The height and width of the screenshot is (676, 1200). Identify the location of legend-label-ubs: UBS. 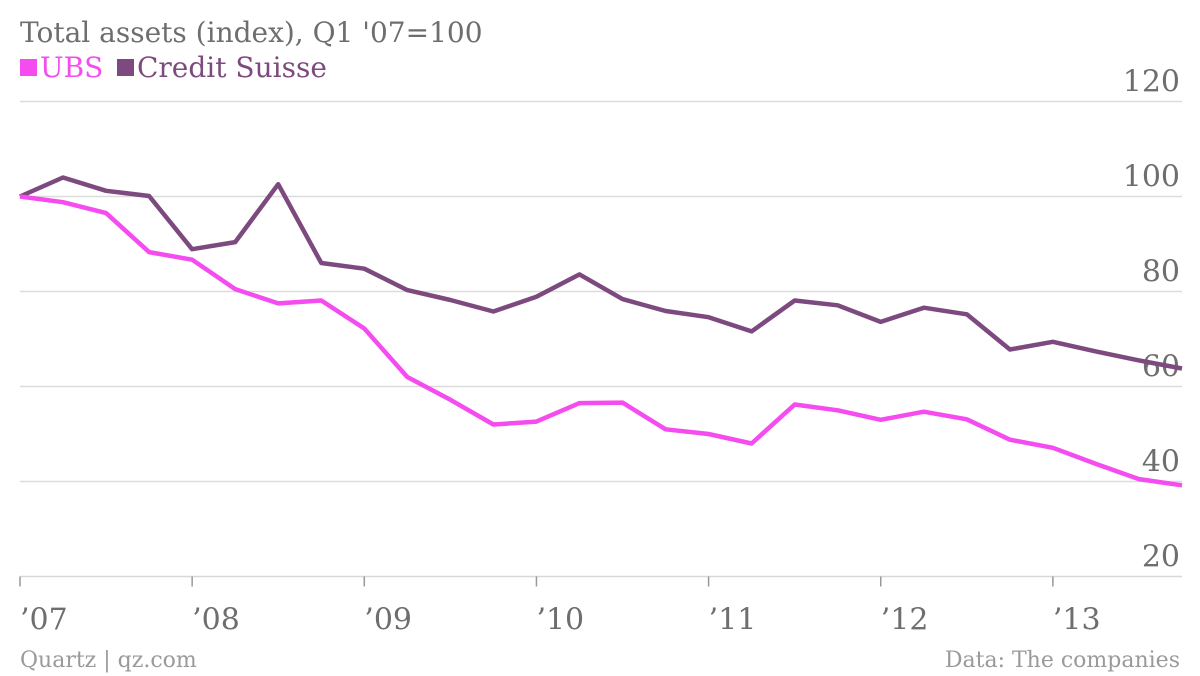
(71, 67).